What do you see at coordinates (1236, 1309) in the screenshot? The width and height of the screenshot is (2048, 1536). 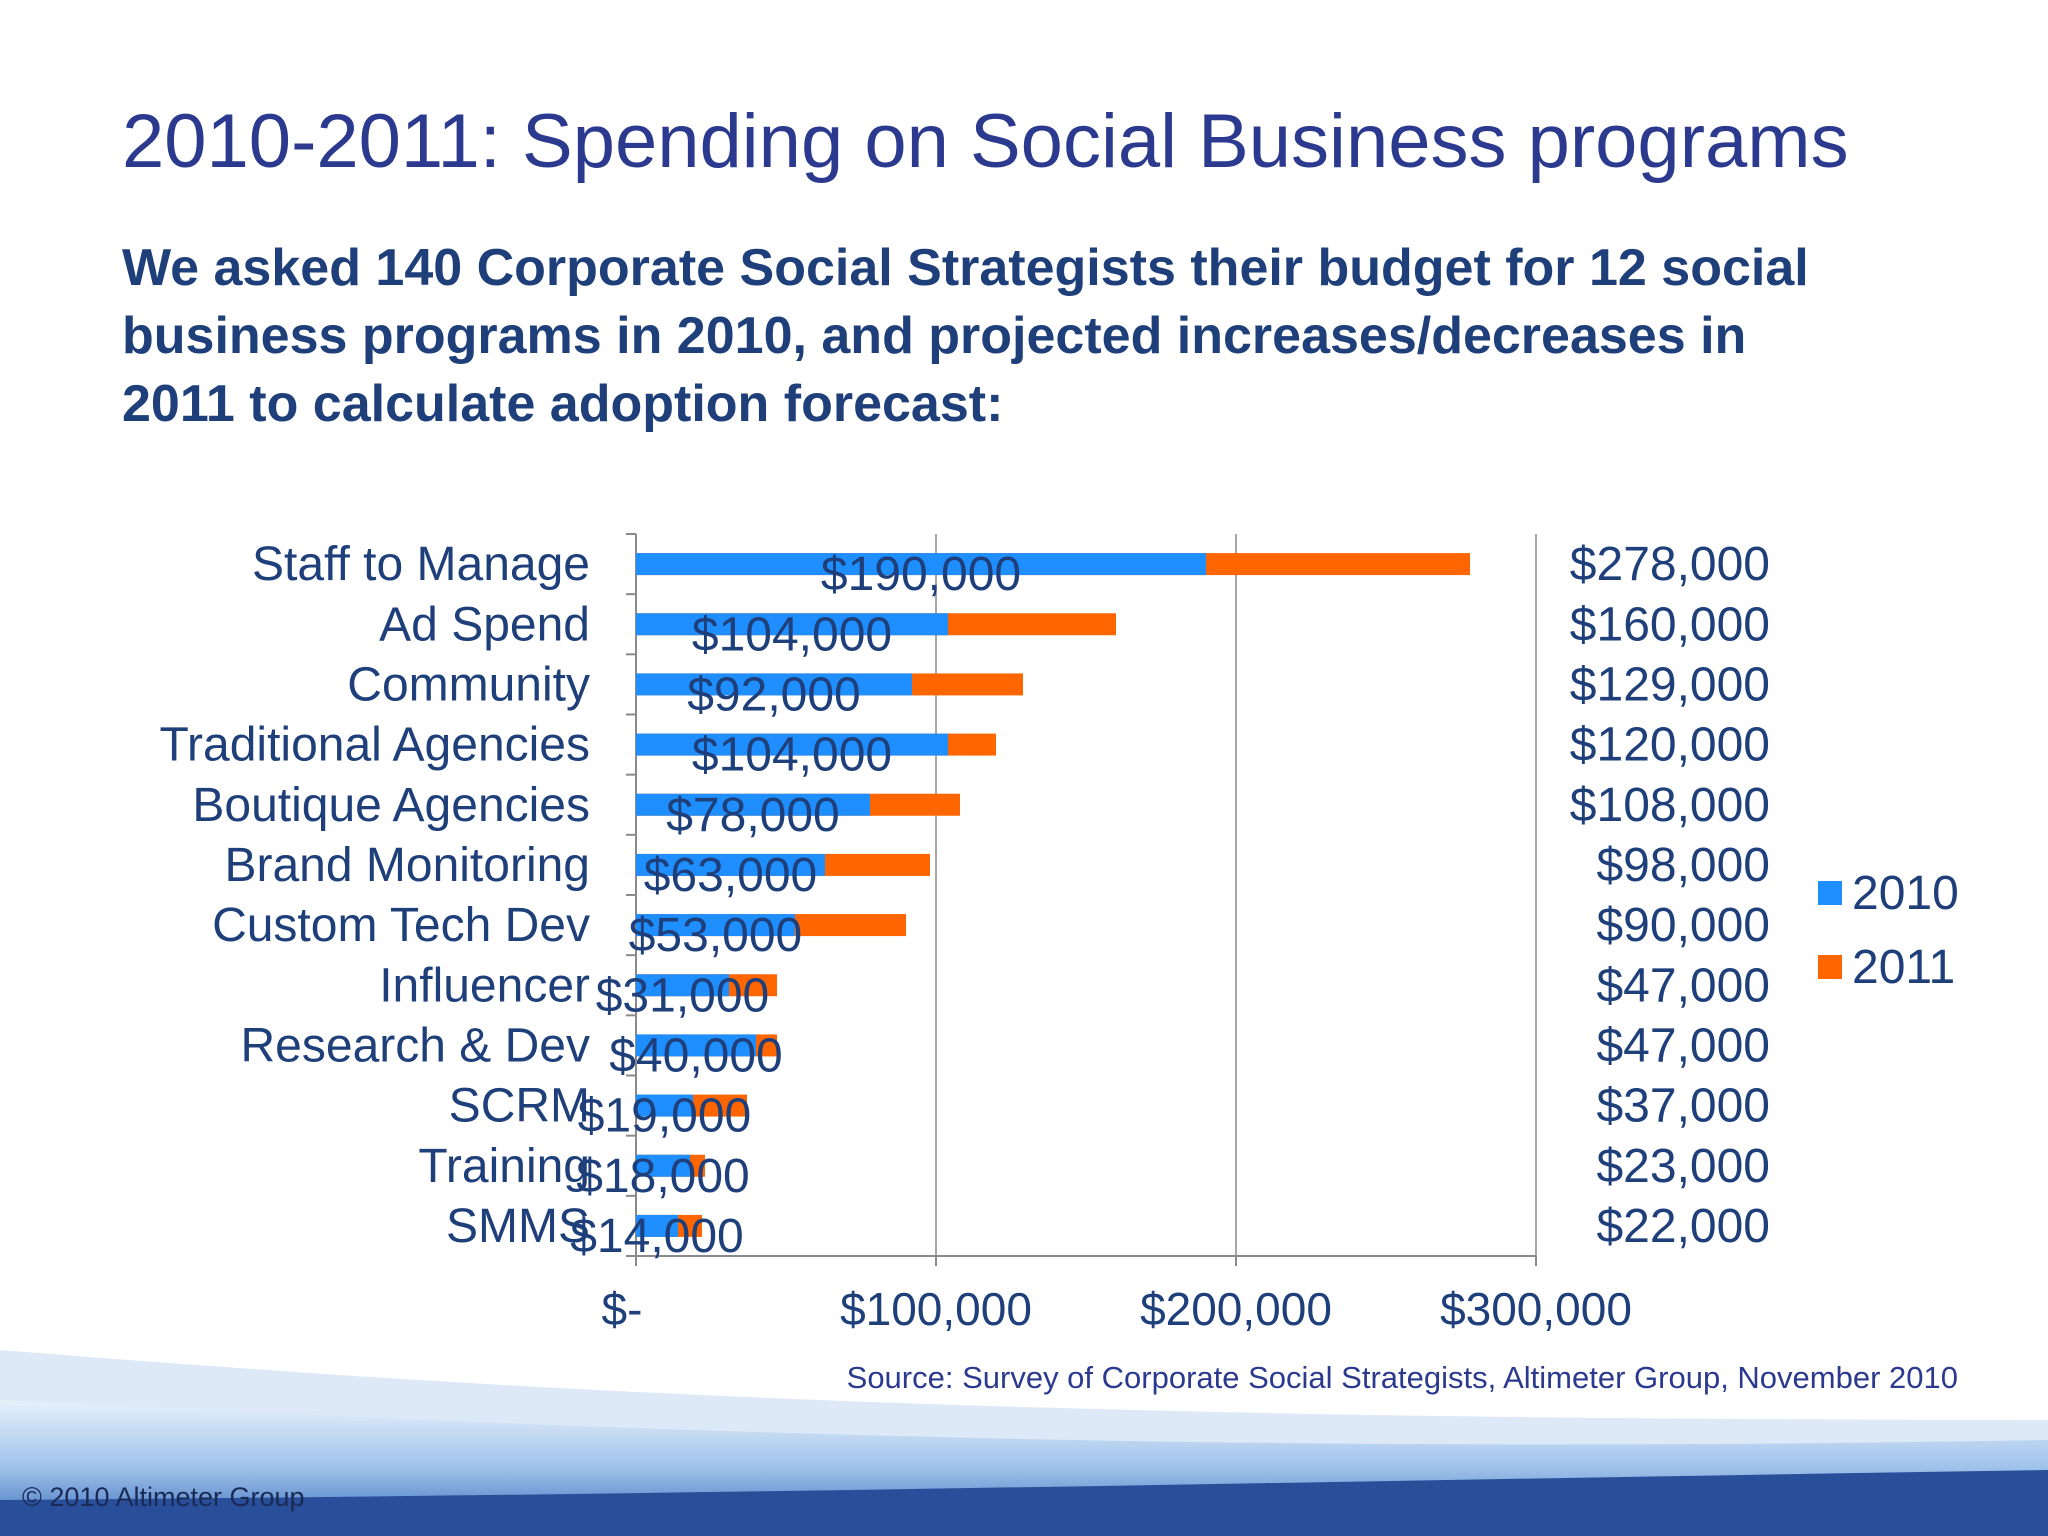 I see `x-tick-label: $200,000` at bounding box center [1236, 1309].